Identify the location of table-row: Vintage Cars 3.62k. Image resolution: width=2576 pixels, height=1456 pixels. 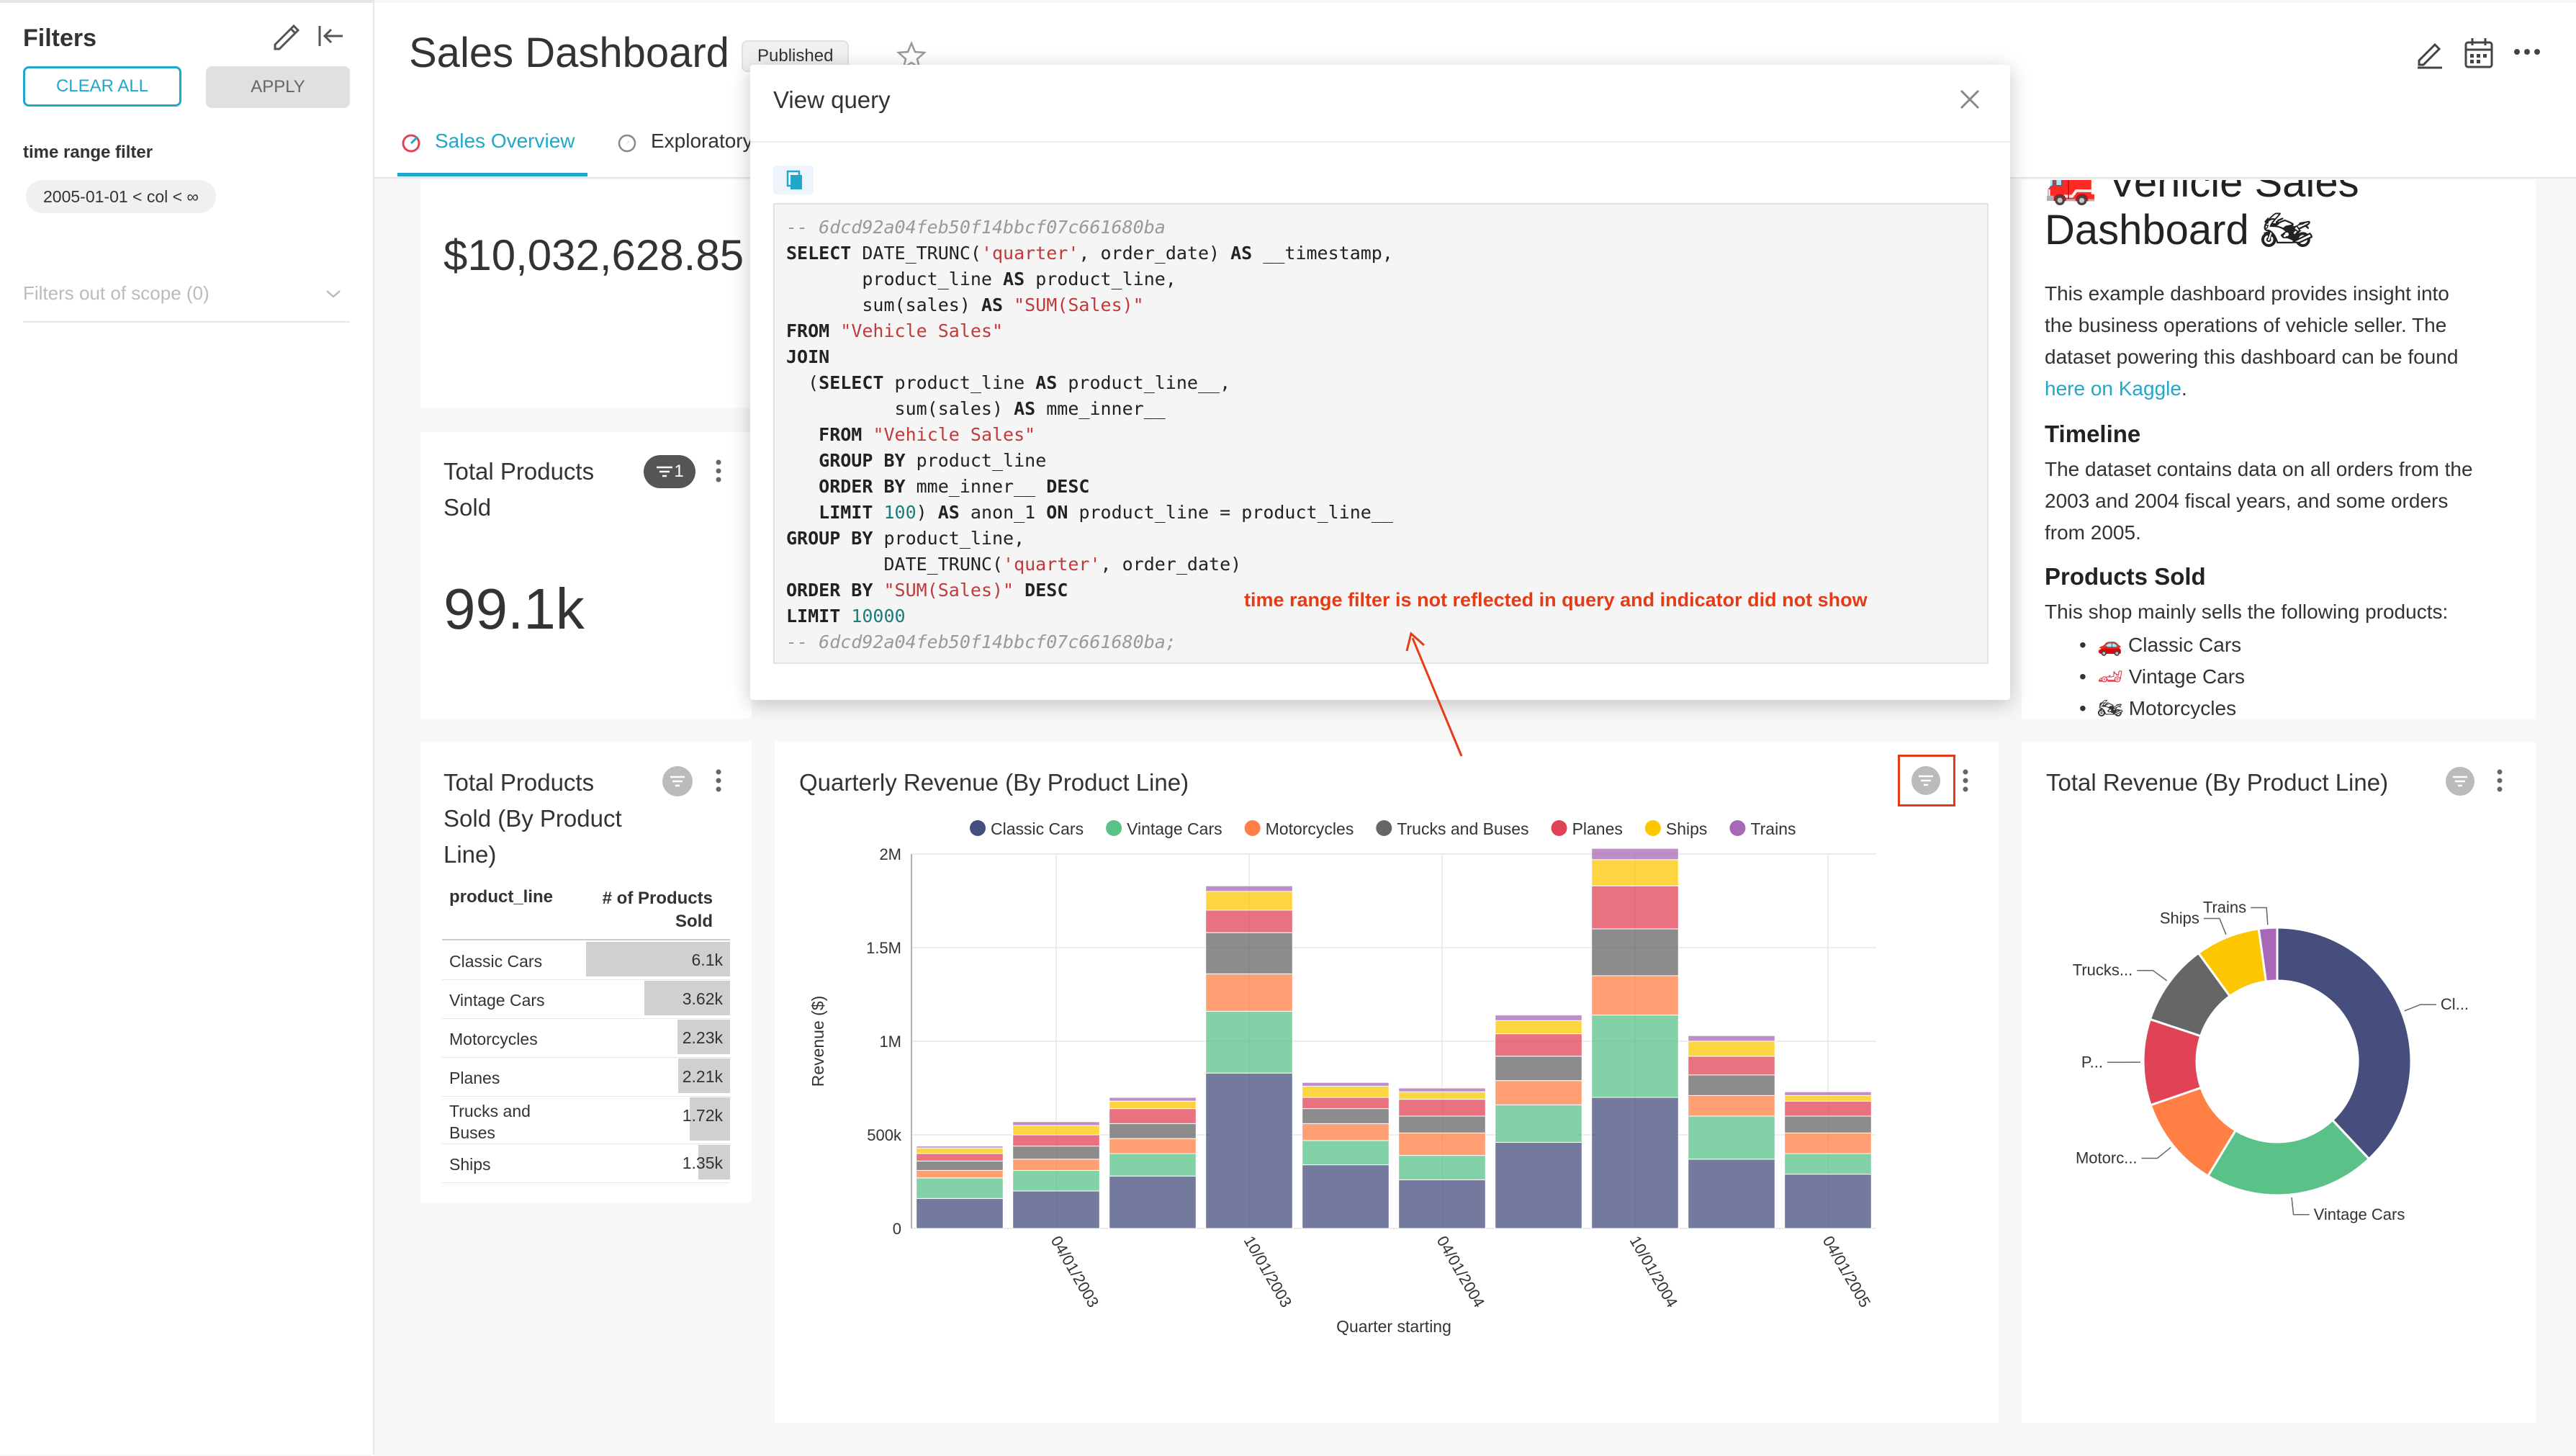
(586, 999).